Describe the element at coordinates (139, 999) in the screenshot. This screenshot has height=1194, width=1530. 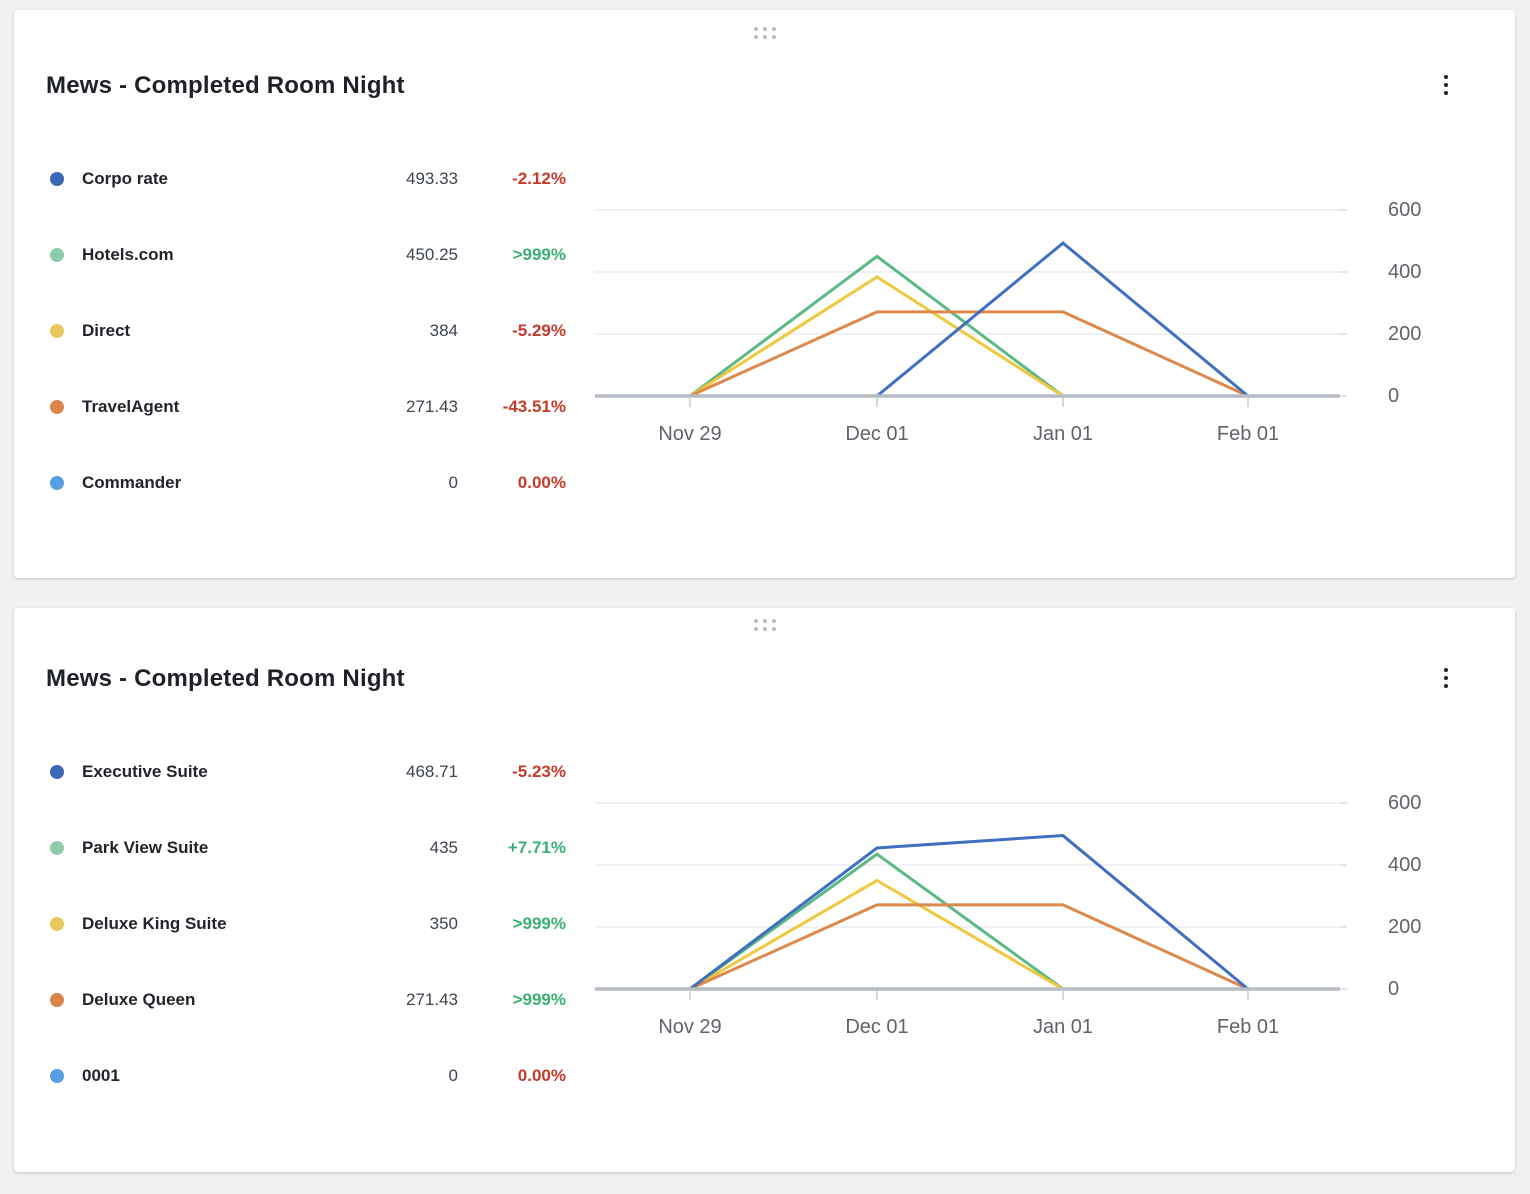
I see `legend-label: Deluxe Queen` at that location.